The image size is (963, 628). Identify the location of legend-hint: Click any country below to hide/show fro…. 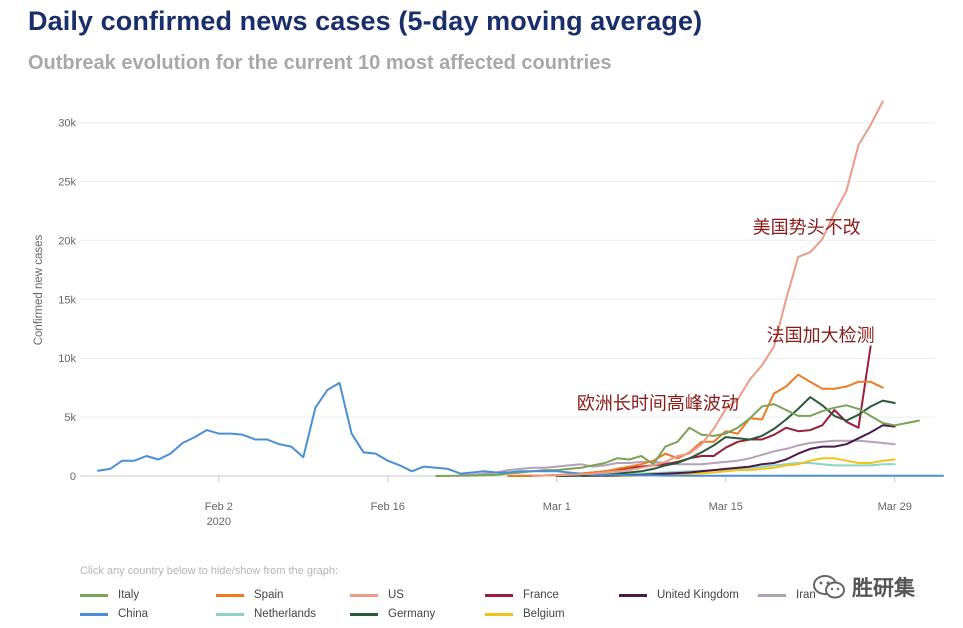
(209, 571).